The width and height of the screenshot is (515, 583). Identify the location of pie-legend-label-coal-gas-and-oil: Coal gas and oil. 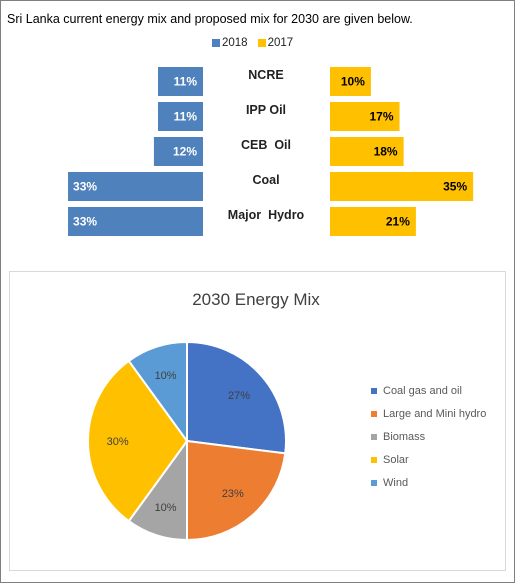
(422, 391).